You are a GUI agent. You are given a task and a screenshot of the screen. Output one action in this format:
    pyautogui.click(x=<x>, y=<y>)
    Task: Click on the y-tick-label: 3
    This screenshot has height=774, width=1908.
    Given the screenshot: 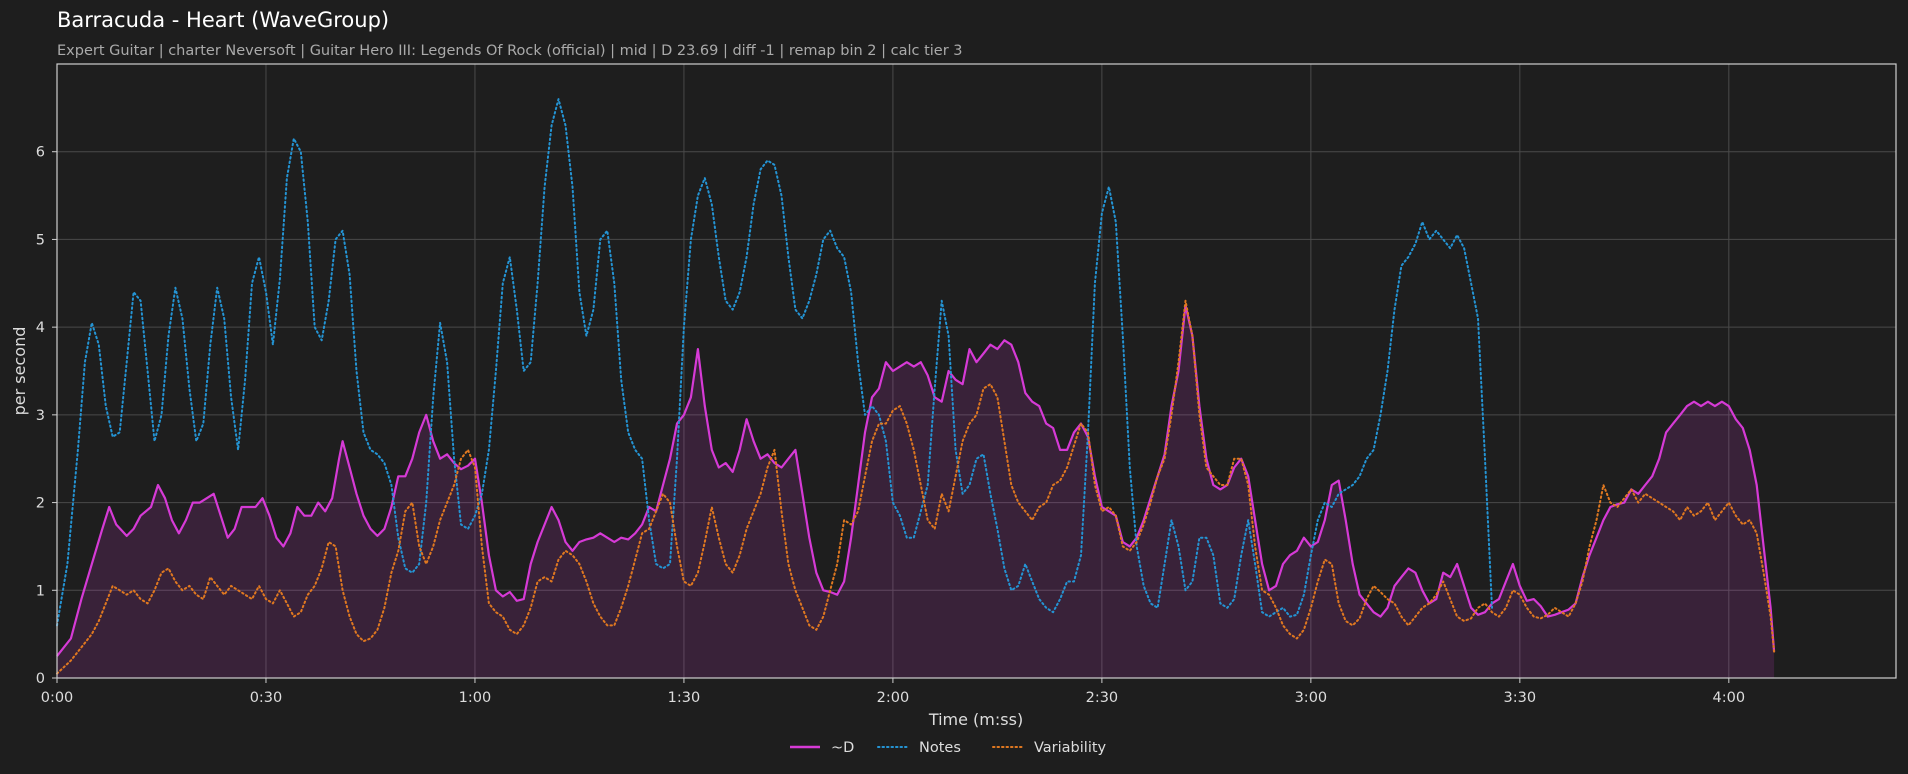 What is the action you would take?
    pyautogui.click(x=40, y=416)
    